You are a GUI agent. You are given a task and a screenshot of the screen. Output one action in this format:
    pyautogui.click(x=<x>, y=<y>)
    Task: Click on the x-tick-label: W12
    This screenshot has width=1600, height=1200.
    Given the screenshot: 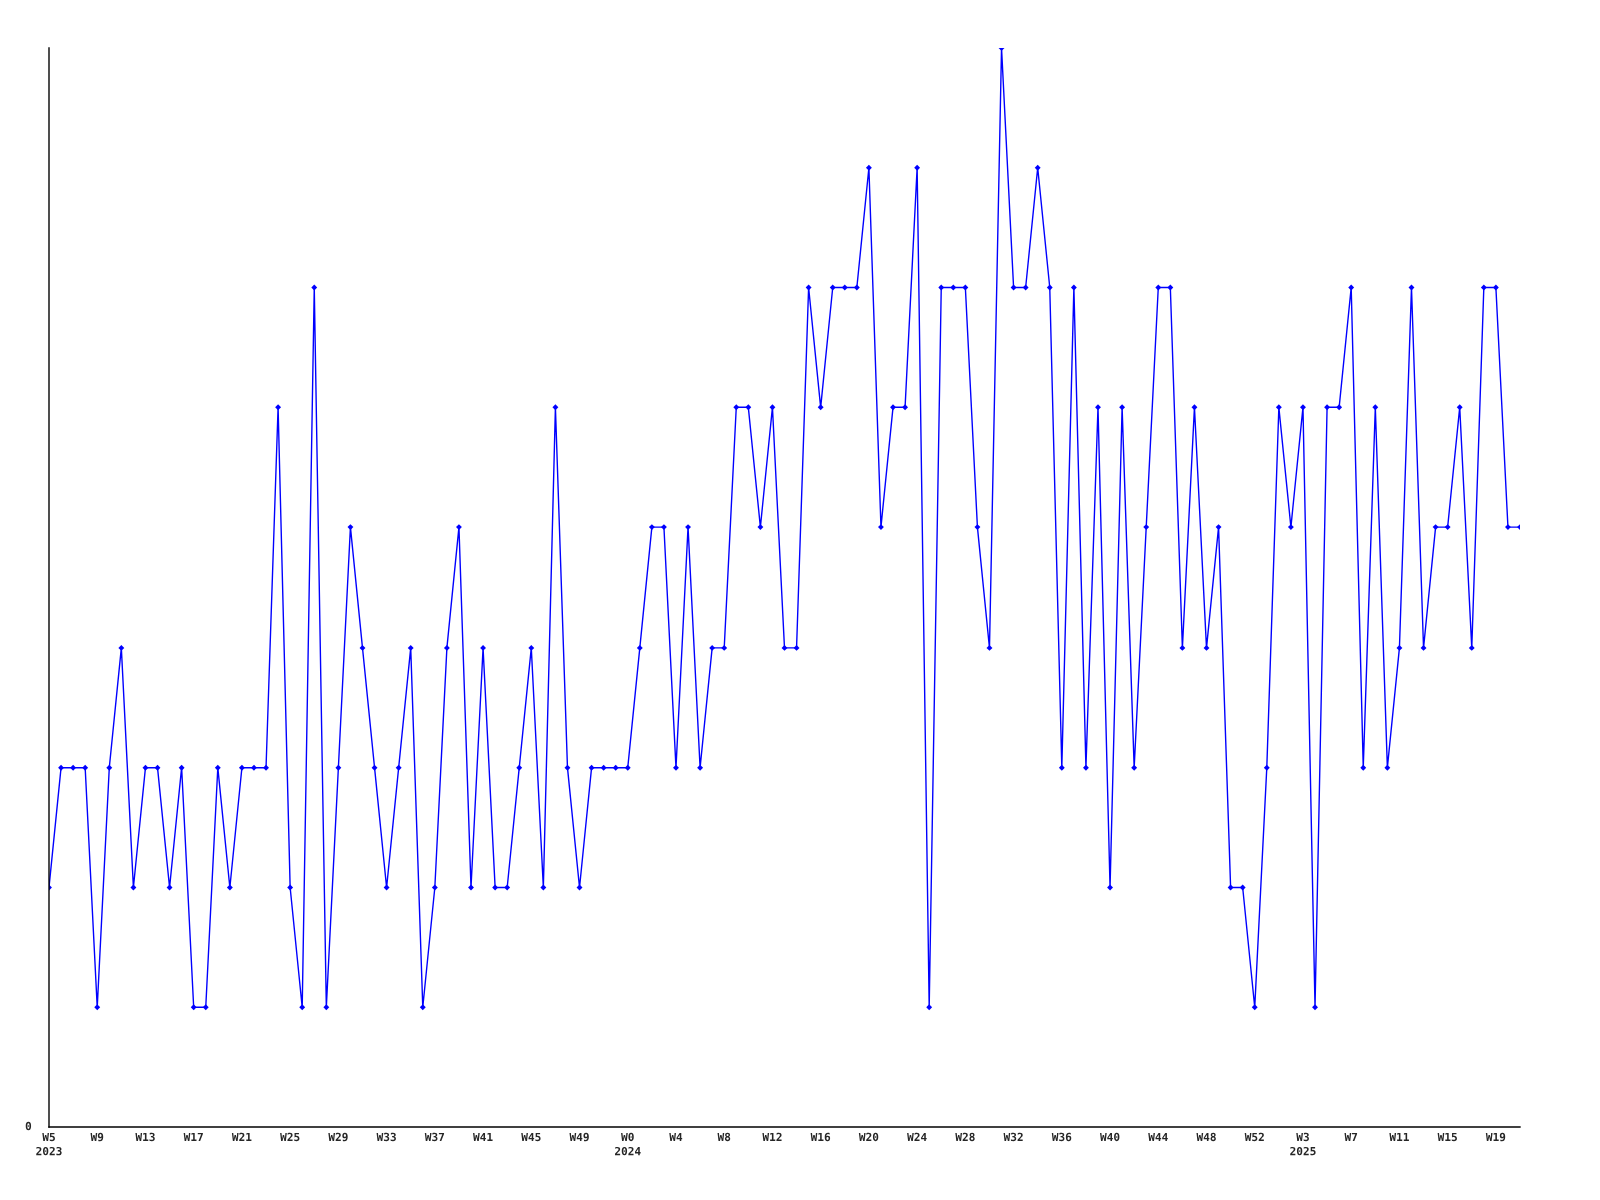 What is the action you would take?
    pyautogui.click(x=772, y=1136)
    